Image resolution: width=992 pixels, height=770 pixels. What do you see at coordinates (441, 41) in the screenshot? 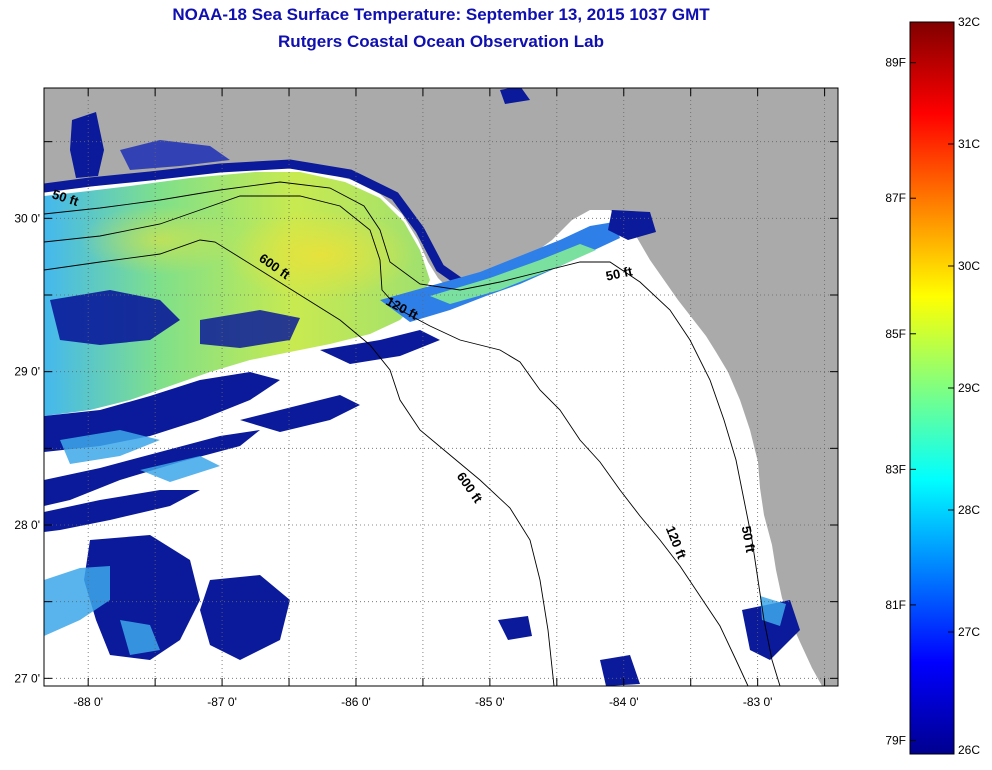
I see `title-line-2: Rutgers Coastal Ocean Observation Lab` at bounding box center [441, 41].